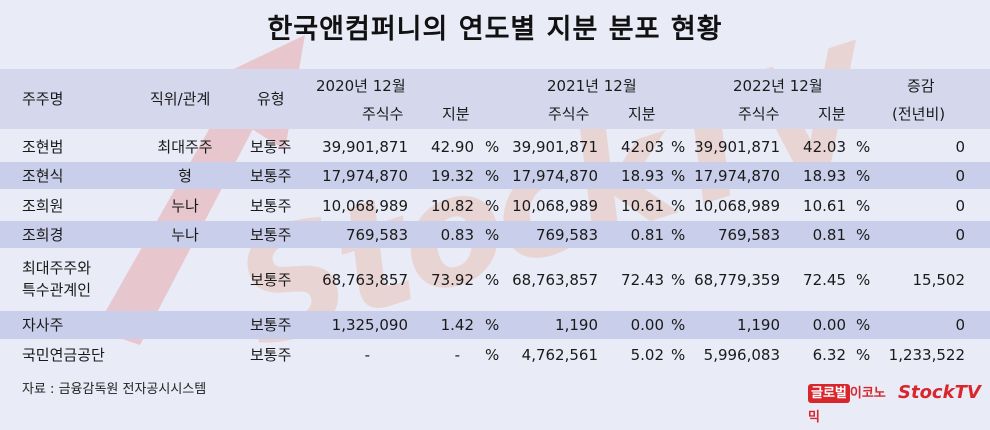 The height and width of the screenshot is (430, 990). What do you see at coordinates (832, 114) in the screenshot?
I see `header-stake-2022: 지분` at bounding box center [832, 114].